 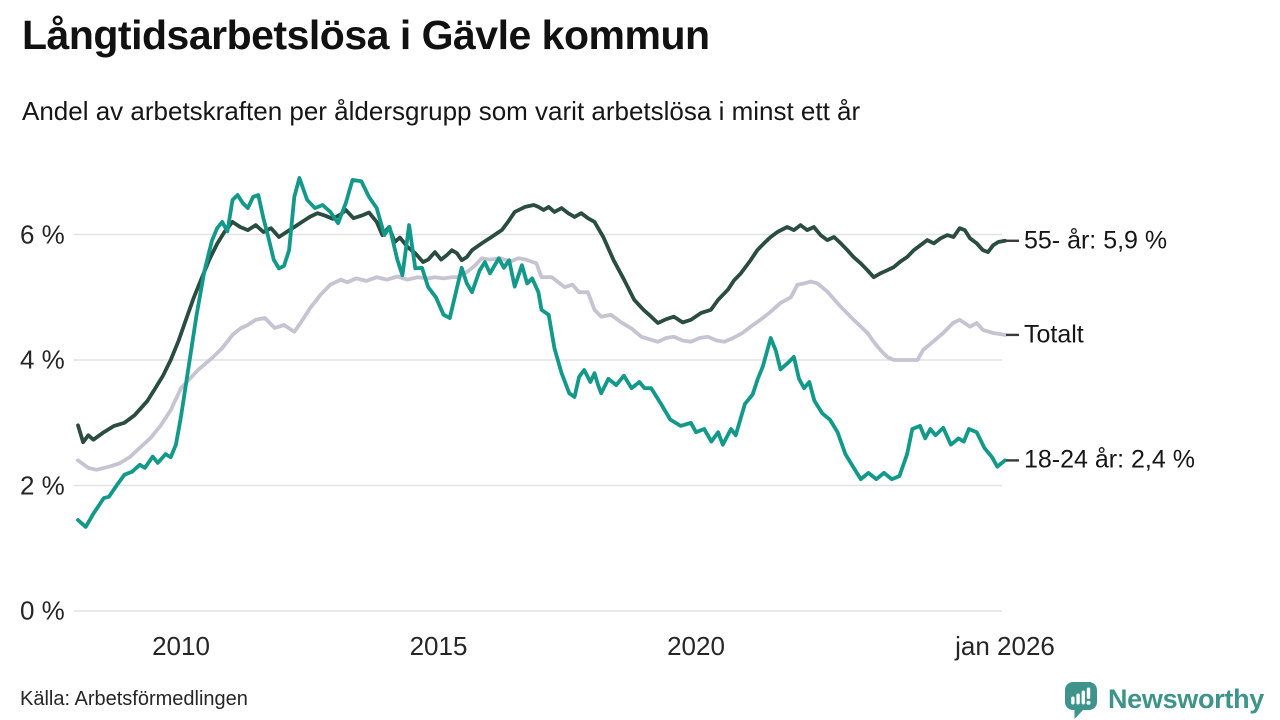 I want to click on brand-name: Newsworthy, so click(x=1185, y=698).